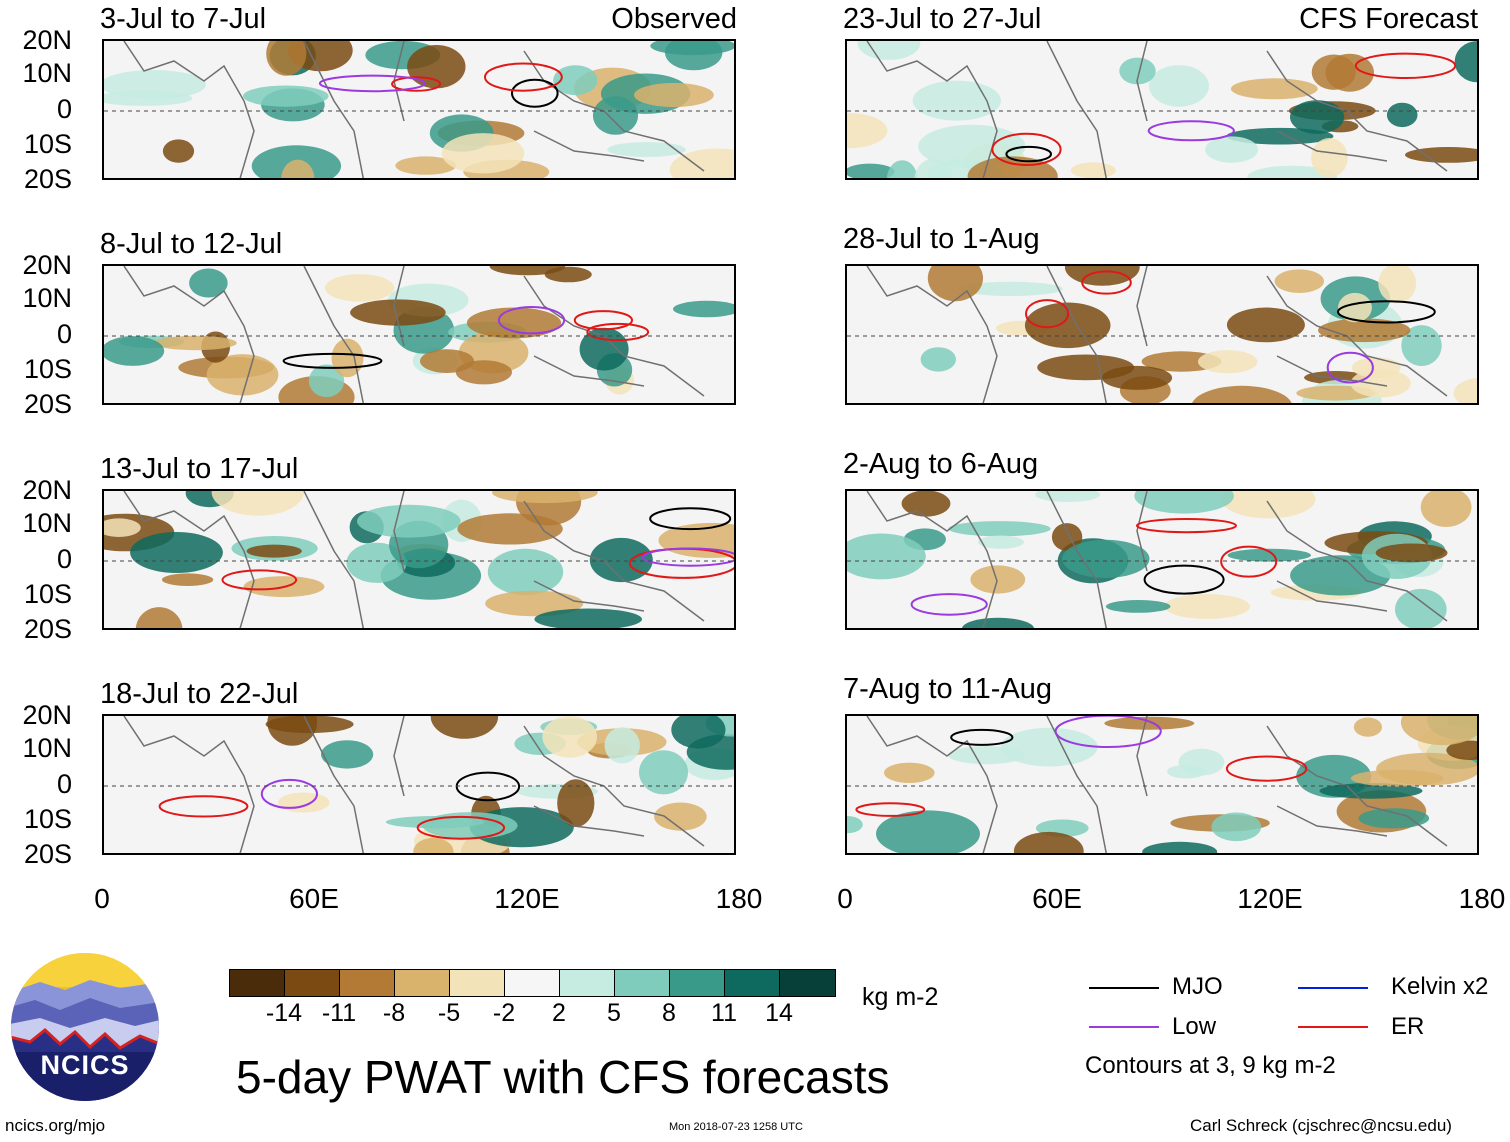 This screenshot has height=1142, width=1510. I want to click on x-tick-label: 0, so click(102, 898).